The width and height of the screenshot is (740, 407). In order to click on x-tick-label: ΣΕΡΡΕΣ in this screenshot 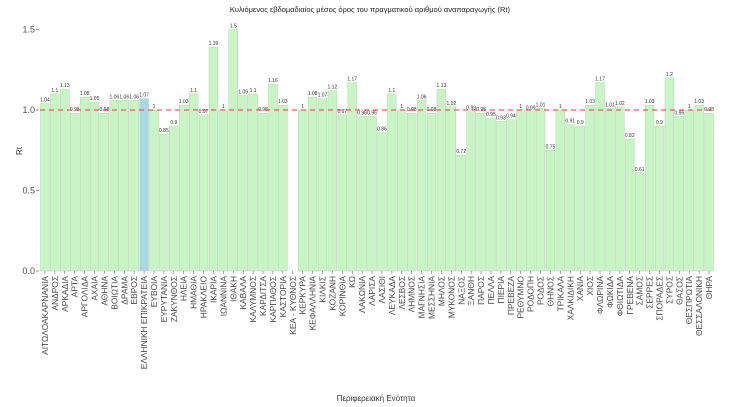, I will do `click(650, 292)`.